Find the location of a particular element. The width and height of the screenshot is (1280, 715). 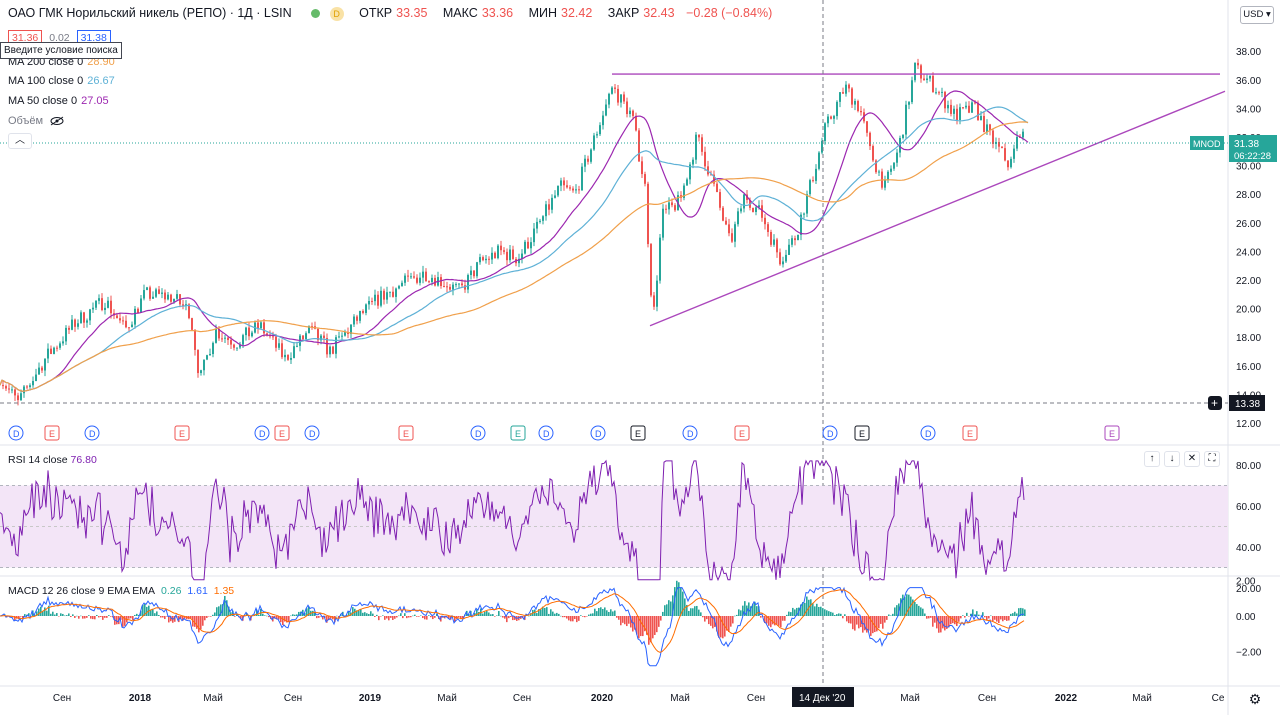

close-pane-button: ✕ is located at coordinates (1192, 459).